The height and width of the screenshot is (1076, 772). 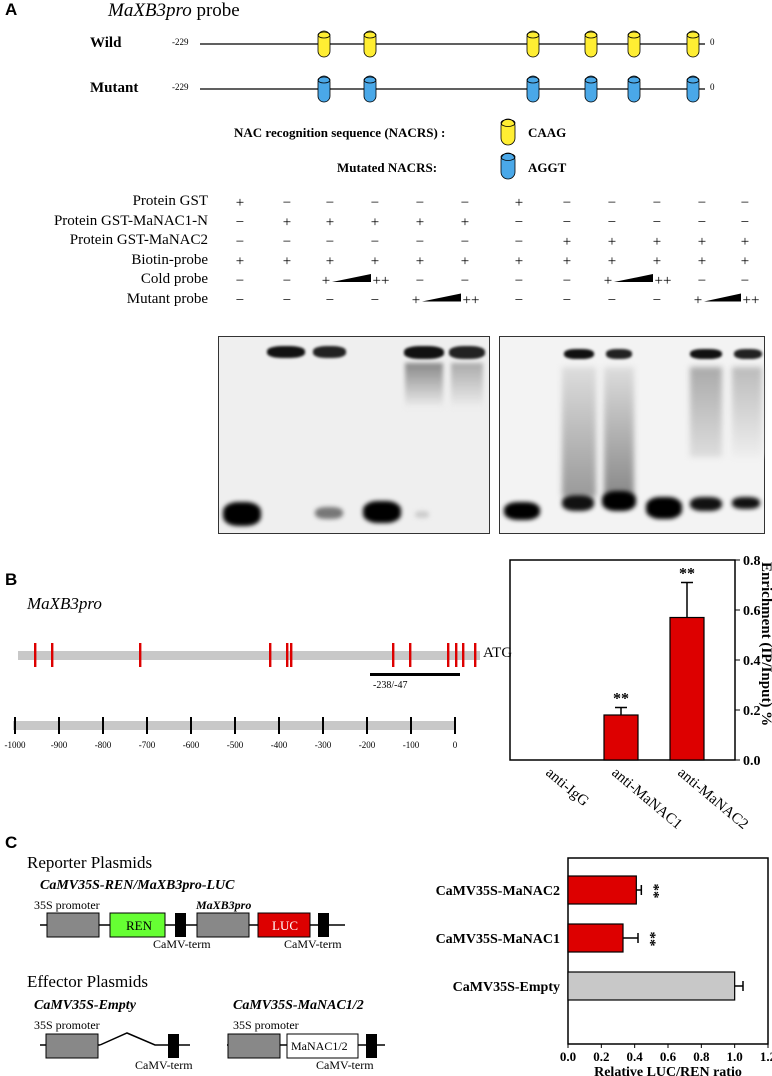 What do you see at coordinates (547, 132) in the screenshot?
I see `legend-nacrs-seq: CAAG` at bounding box center [547, 132].